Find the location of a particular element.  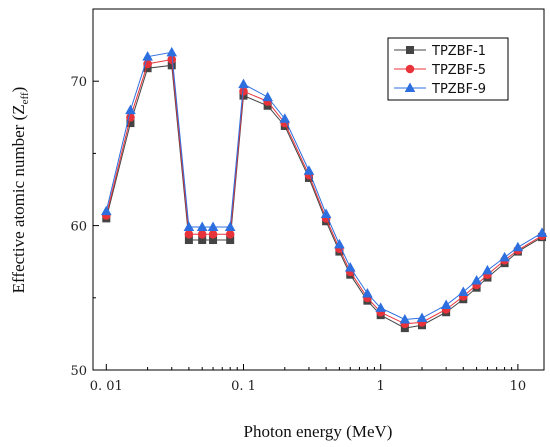

legend-item: TPZBF-1 is located at coordinates (440, 51).